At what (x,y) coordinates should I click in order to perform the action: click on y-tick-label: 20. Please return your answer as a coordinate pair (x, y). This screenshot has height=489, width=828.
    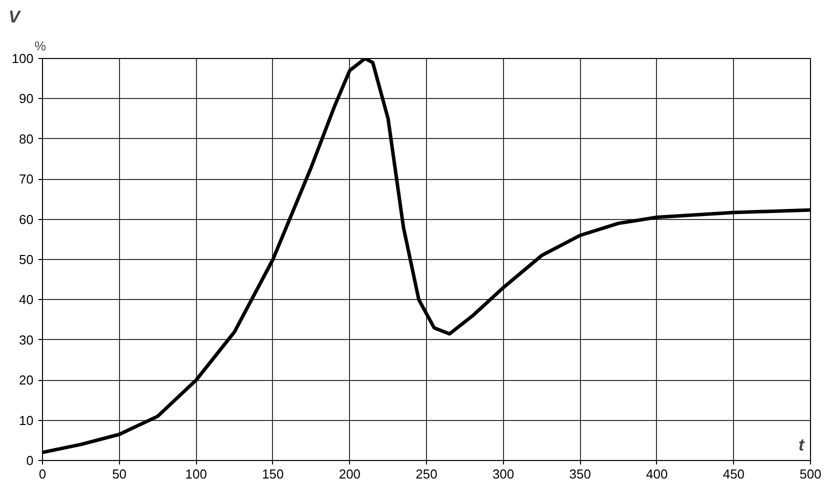
    Looking at the image, I should click on (26, 380).